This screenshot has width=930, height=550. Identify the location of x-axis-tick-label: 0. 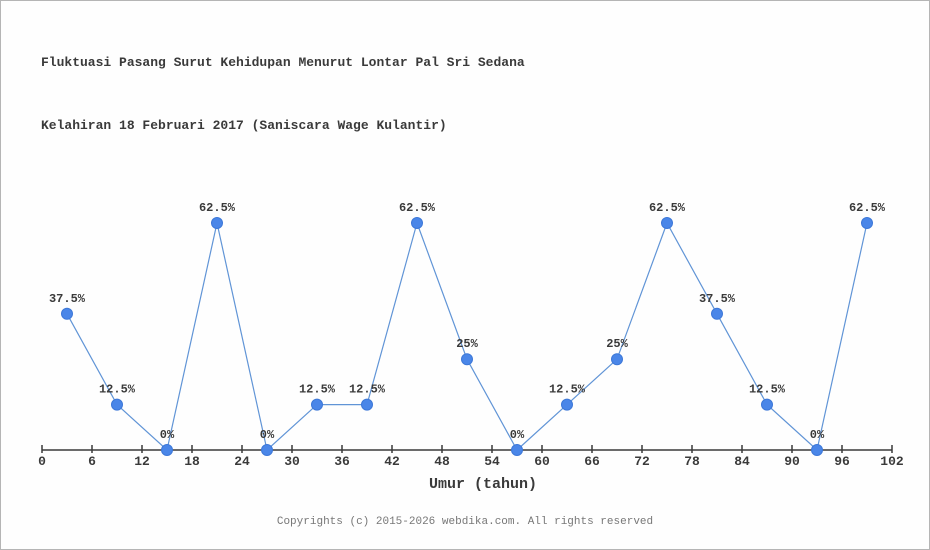
(42, 461).